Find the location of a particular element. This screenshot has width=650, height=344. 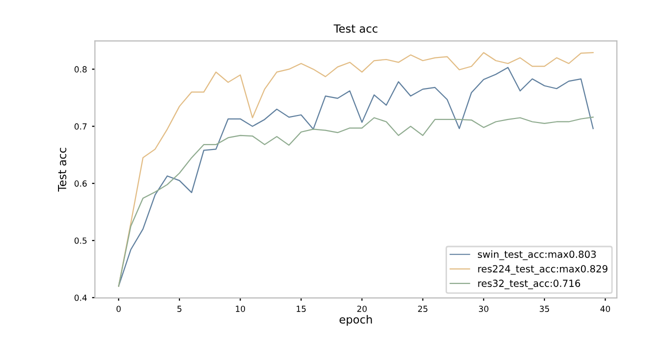

x-tick-label: 5 is located at coordinates (179, 309).